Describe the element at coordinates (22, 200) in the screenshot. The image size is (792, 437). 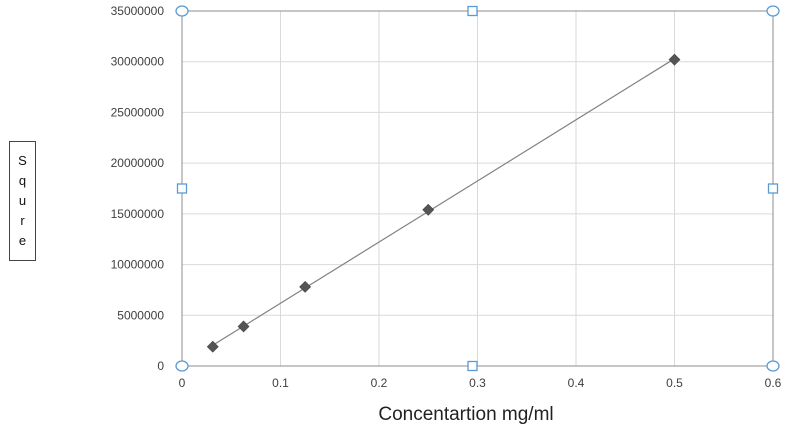
I see `y-axis-label-letter: u` at that location.